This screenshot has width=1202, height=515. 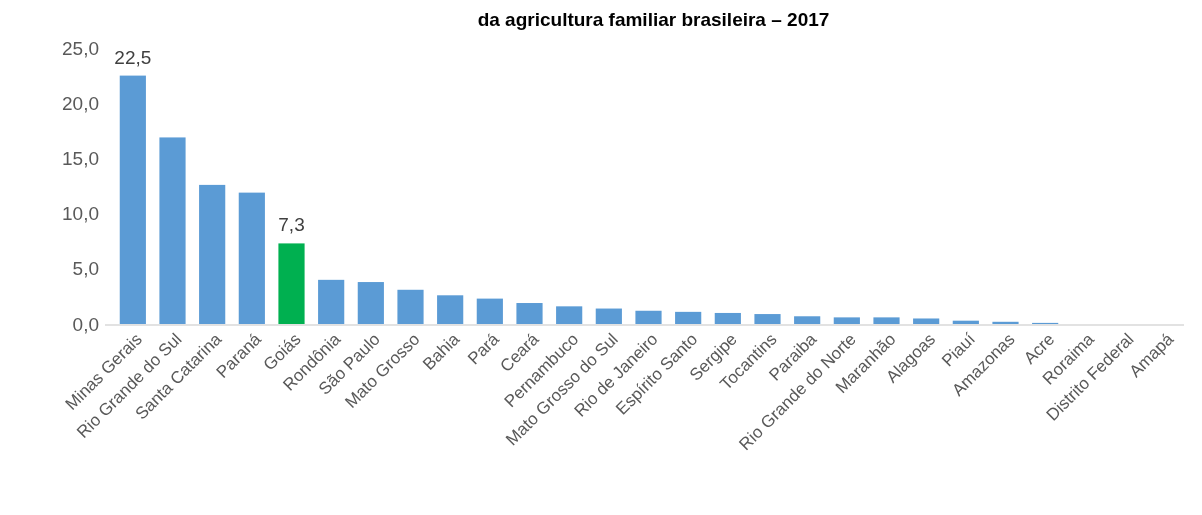 I want to click on y-tick-label: 10,0, so click(x=80, y=214).